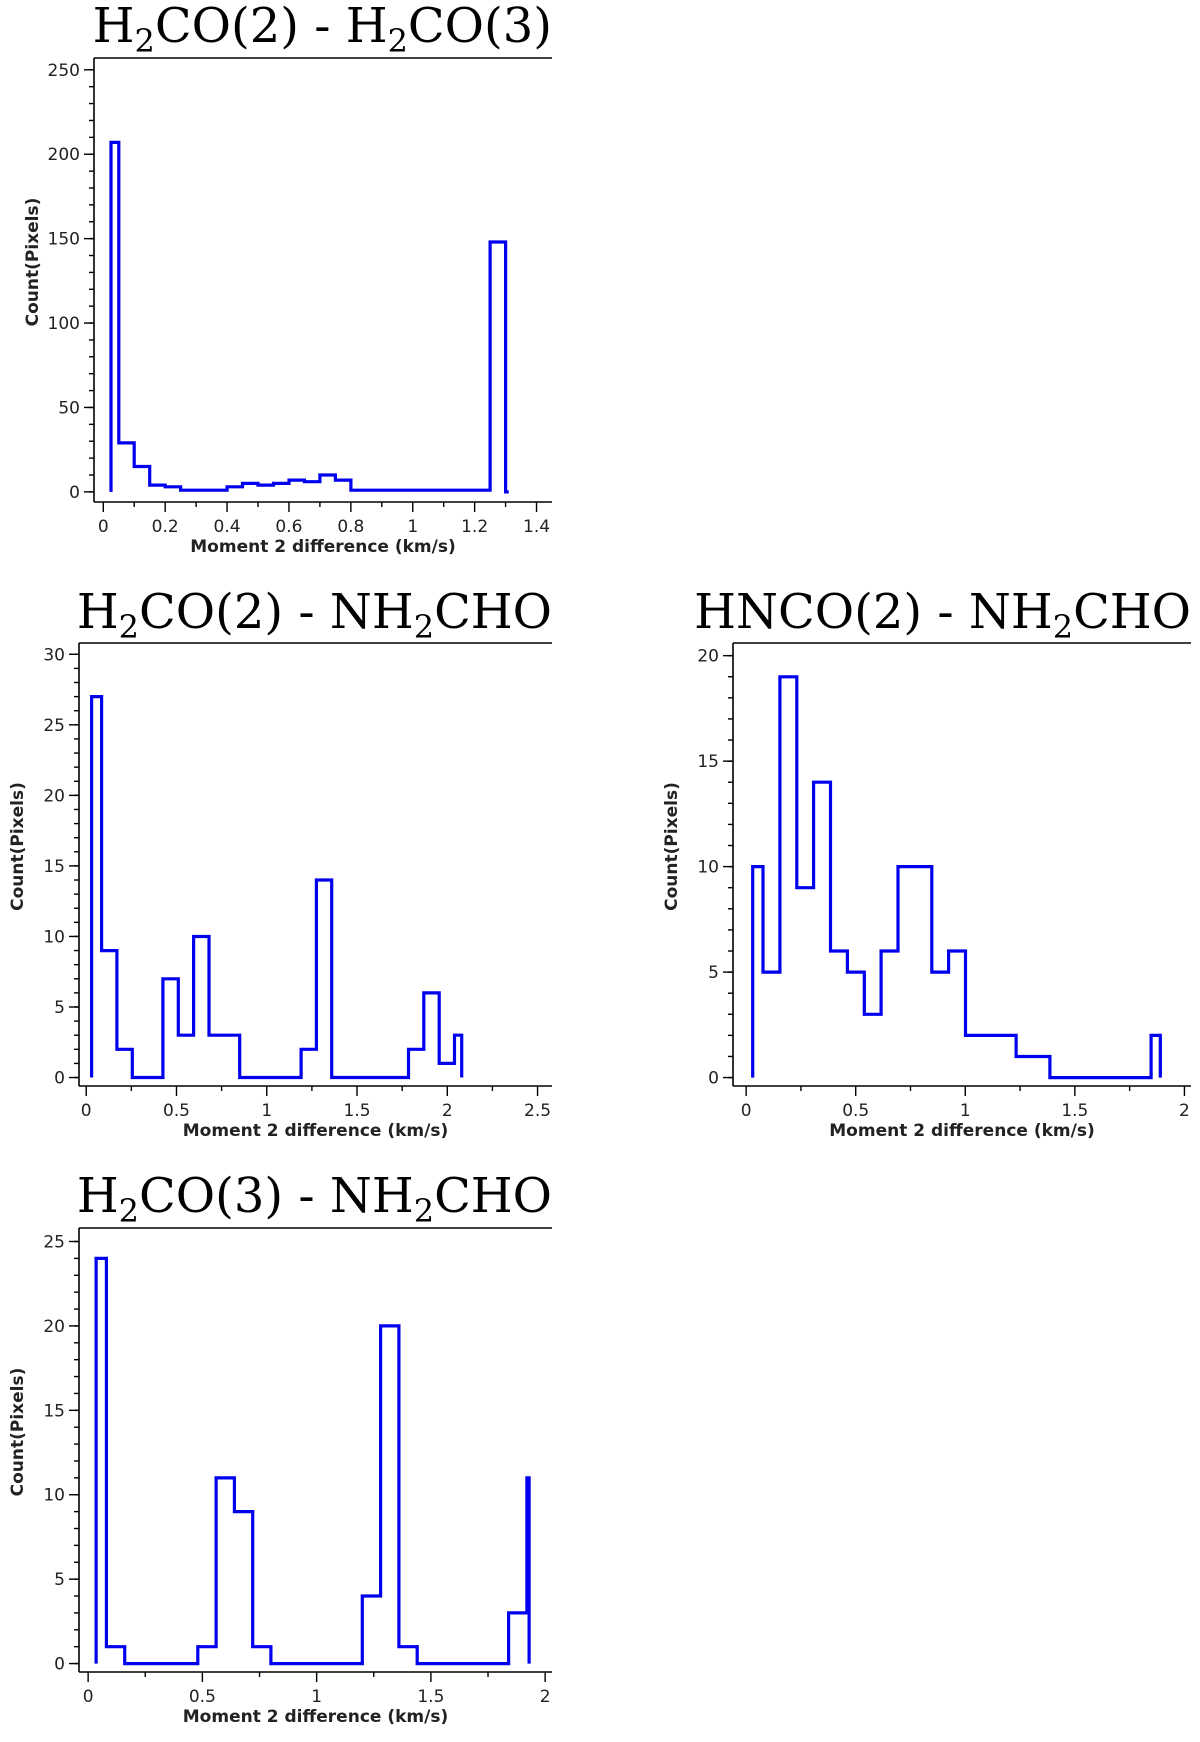 Image resolution: width=1200 pixels, height=1742 pixels. What do you see at coordinates (69, 408) in the screenshot?
I see `y-tick-label: 50` at bounding box center [69, 408].